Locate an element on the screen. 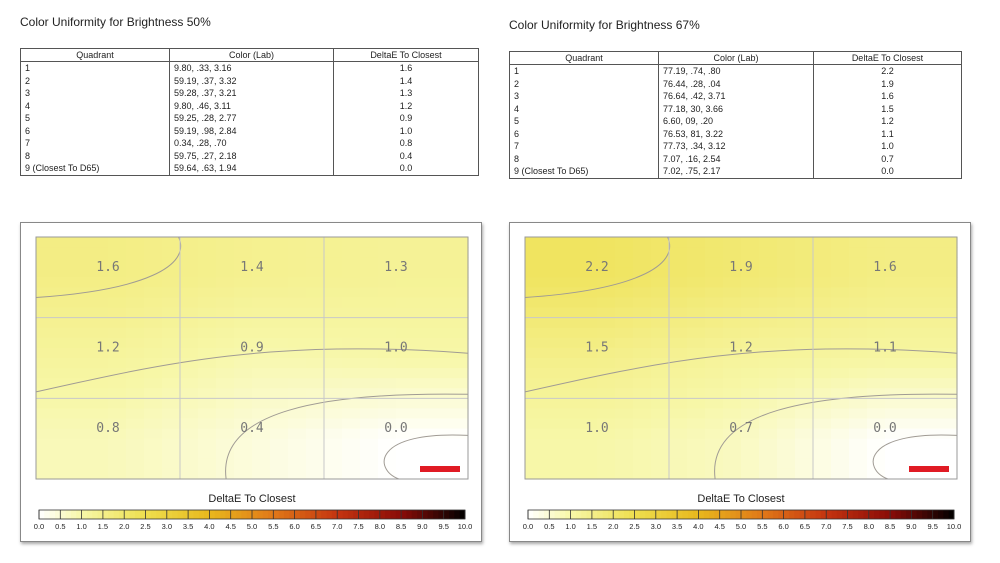  colorbar-tick-label: 10.0 is located at coordinates (954, 526).